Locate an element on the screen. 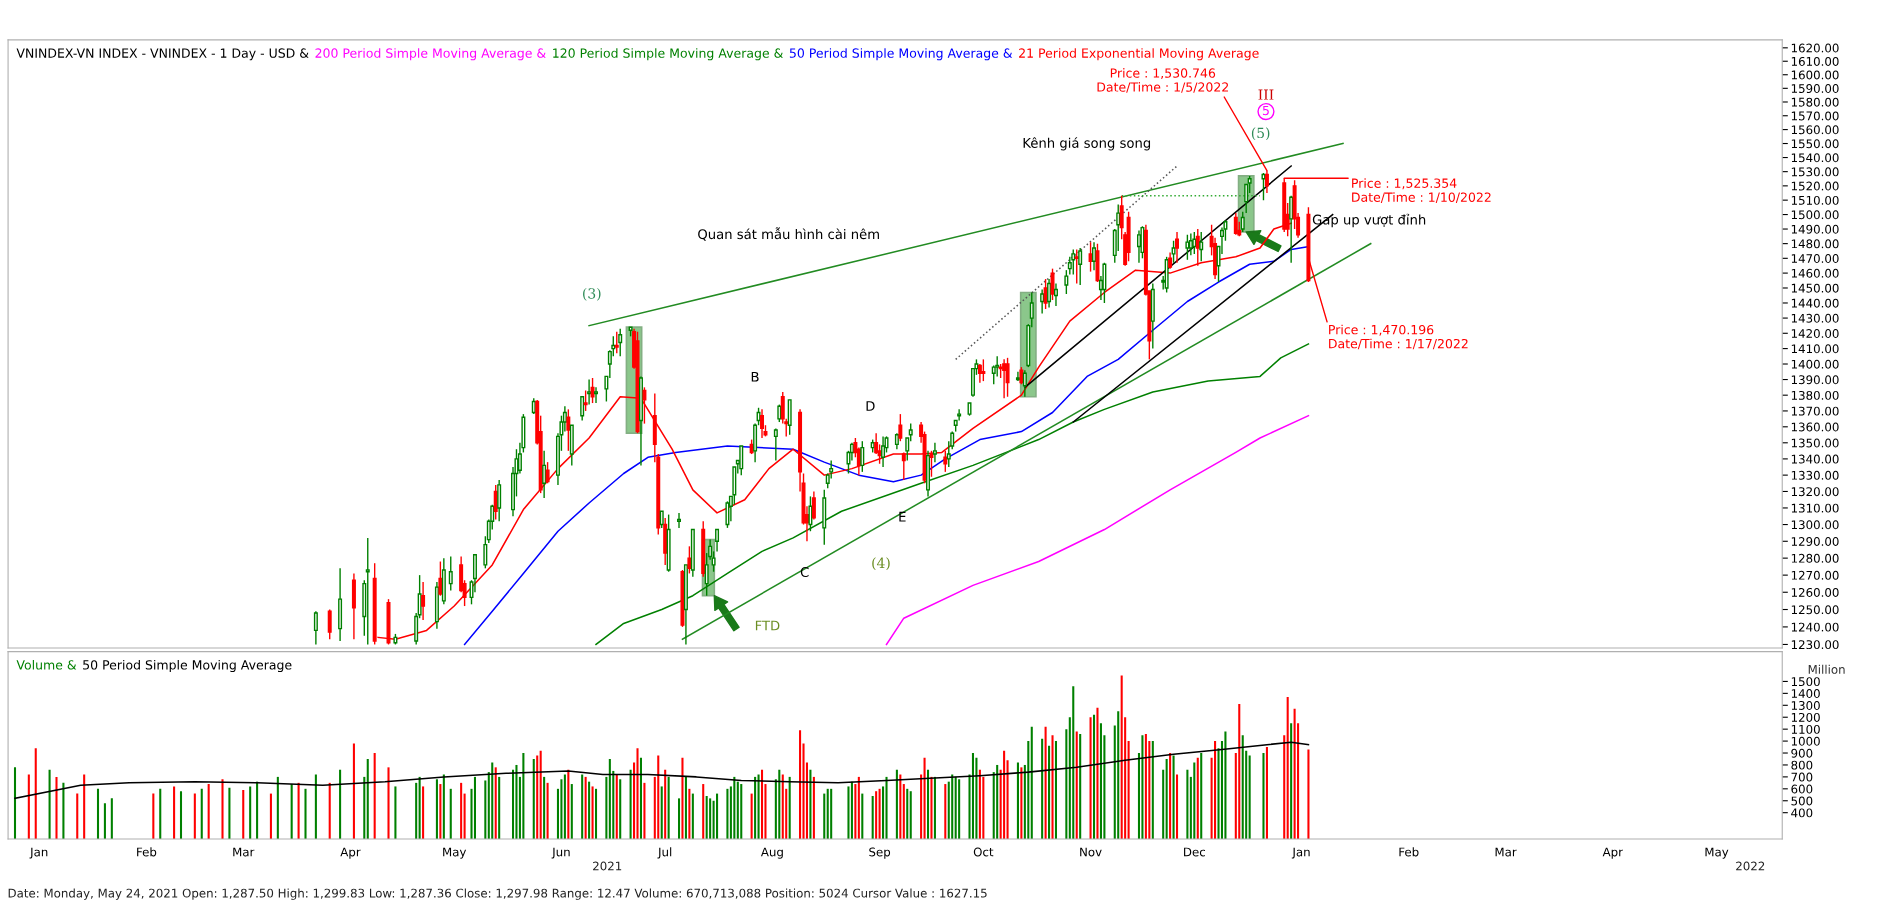 The width and height of the screenshot is (1880, 905). text: 2021 is located at coordinates (607, 866).